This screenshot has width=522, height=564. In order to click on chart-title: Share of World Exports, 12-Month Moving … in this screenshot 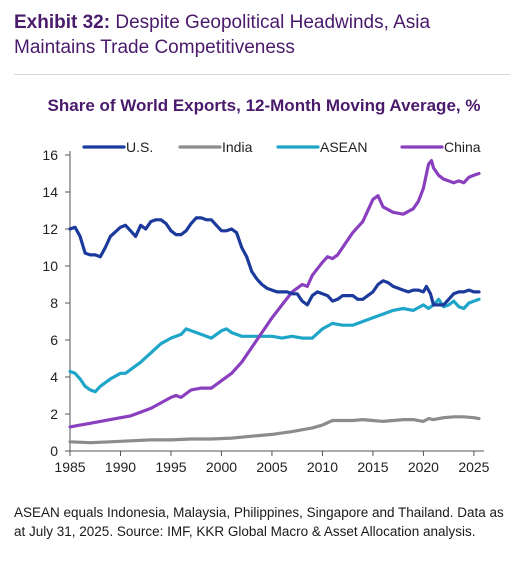, I will do `click(264, 105)`.